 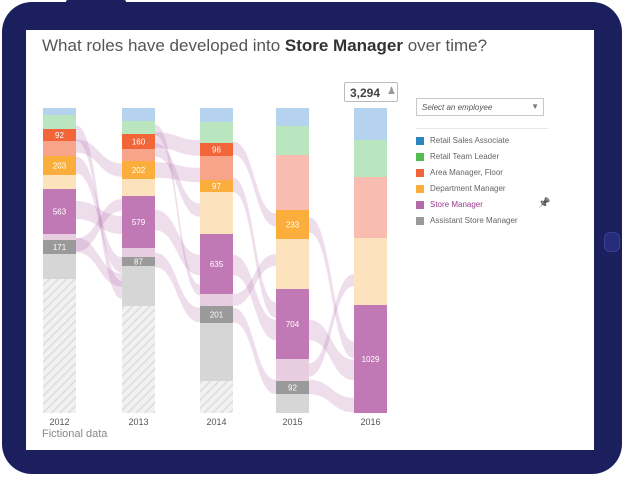 What do you see at coordinates (96, 2) in the screenshot?
I see `tablet-notch` at bounding box center [96, 2].